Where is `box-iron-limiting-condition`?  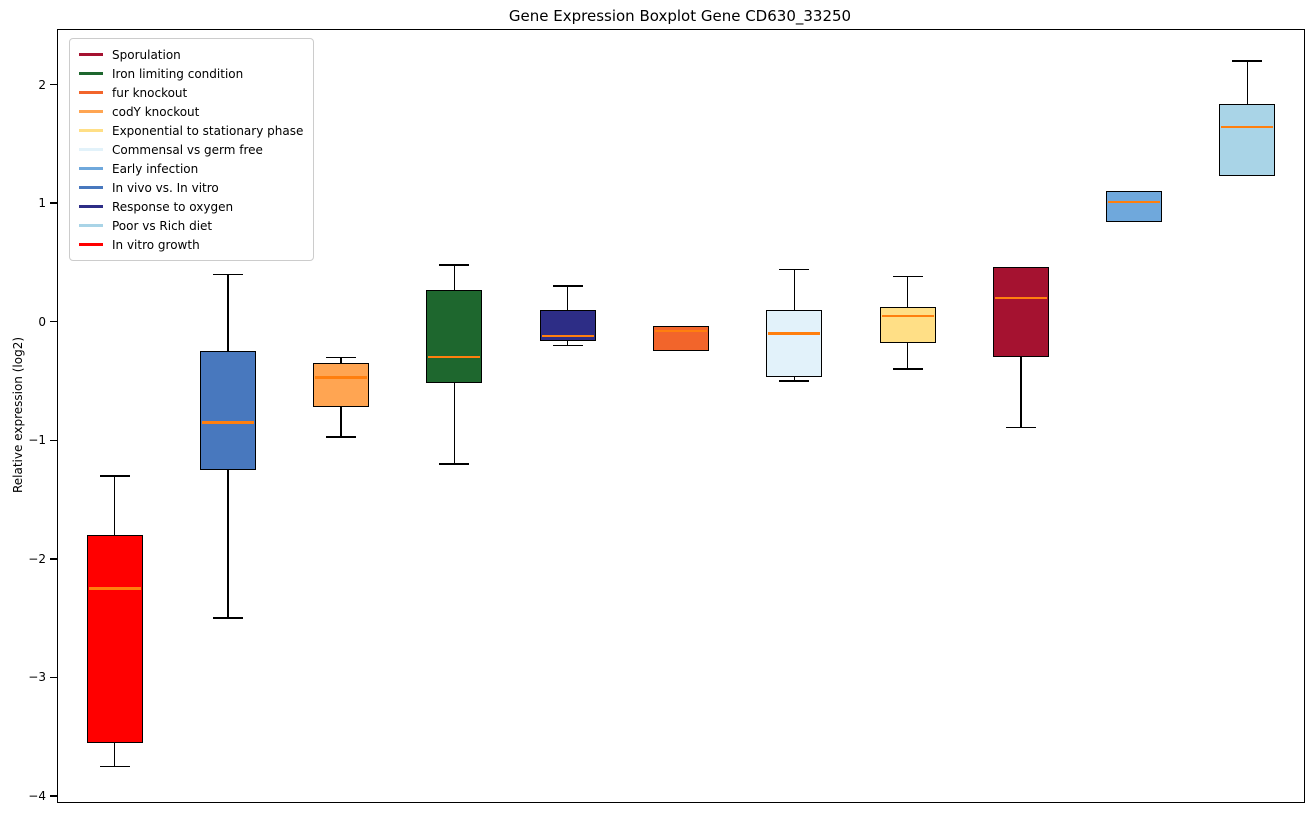 box-iron-limiting-condition is located at coordinates (454, 336).